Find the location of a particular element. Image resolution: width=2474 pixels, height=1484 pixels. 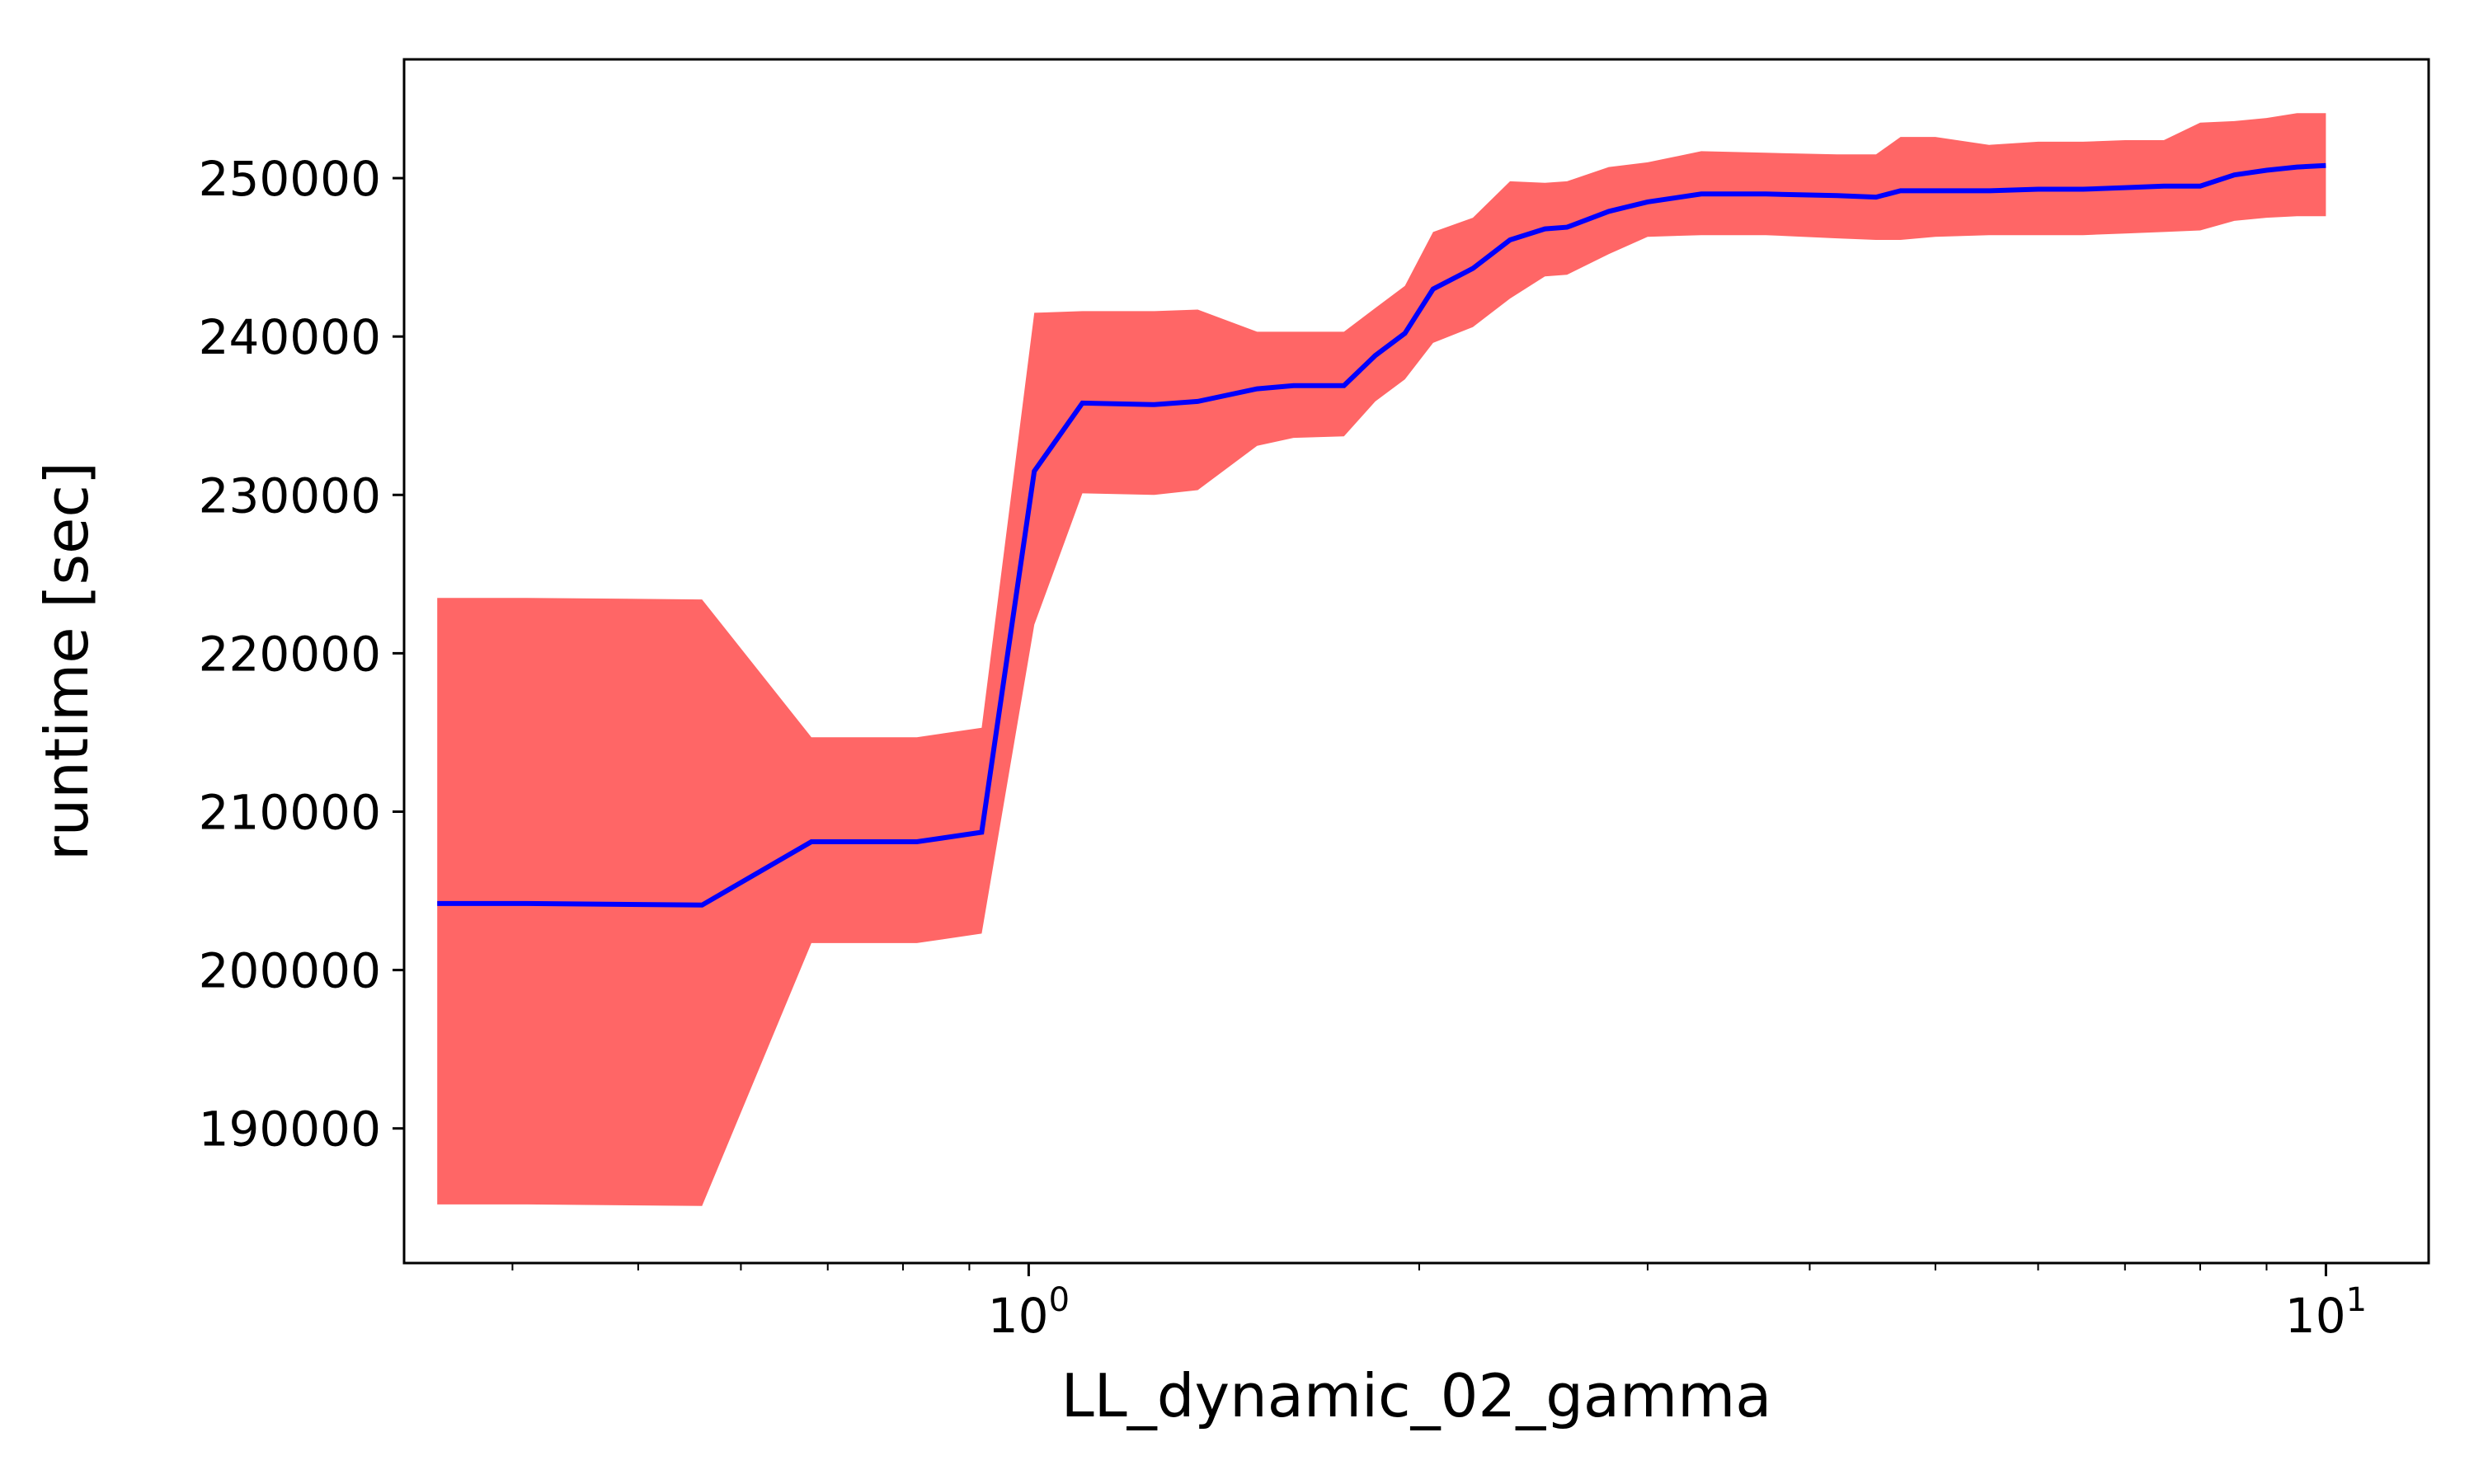

y-axis-label: runtime [sec] is located at coordinates (66, 661).